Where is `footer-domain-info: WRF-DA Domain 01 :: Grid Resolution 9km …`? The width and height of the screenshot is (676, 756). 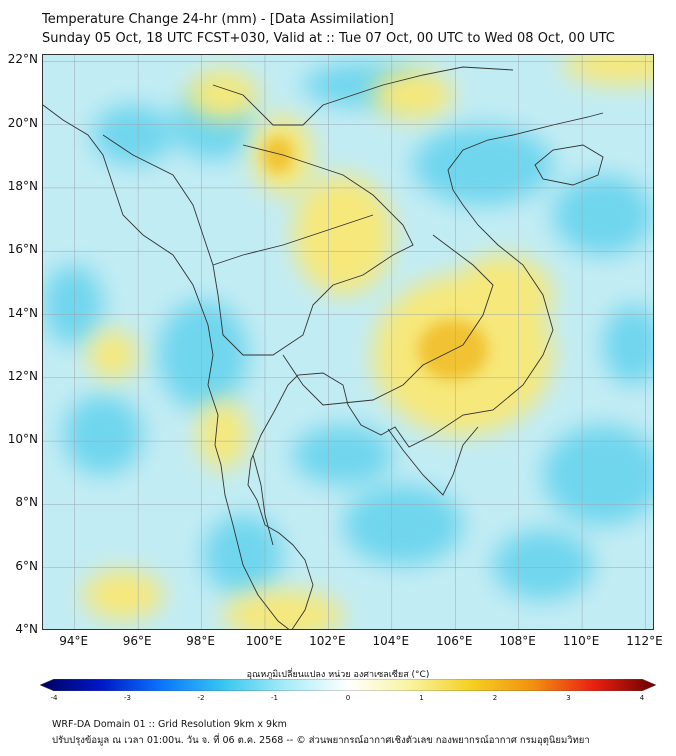
footer-domain-info: WRF-DA Domain 01 :: Grid Resolution 9km … is located at coordinates (169, 724).